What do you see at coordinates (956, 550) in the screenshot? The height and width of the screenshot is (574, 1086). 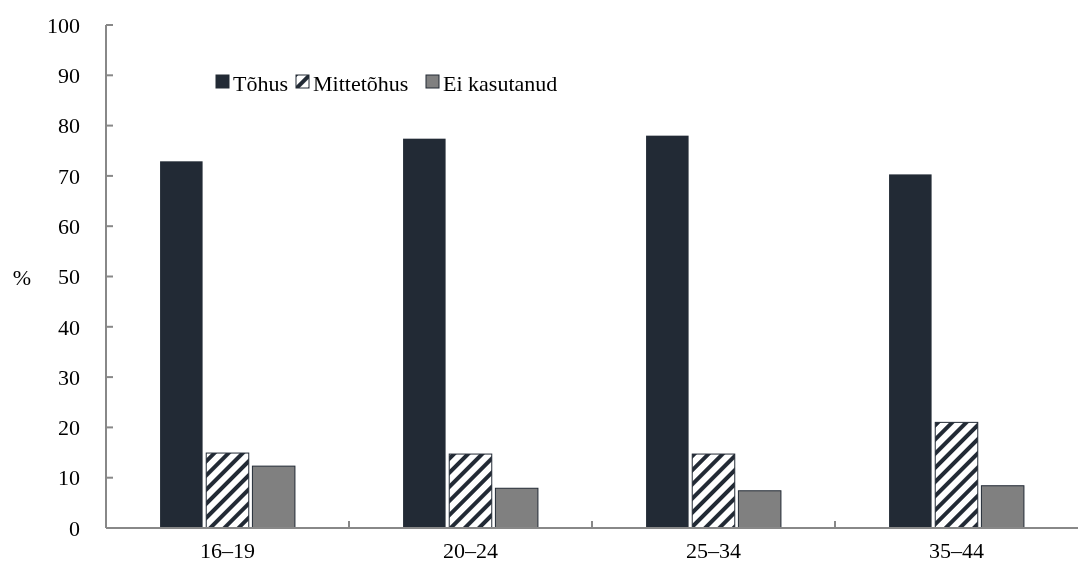 I see `x-tick-label: 35–44` at bounding box center [956, 550].